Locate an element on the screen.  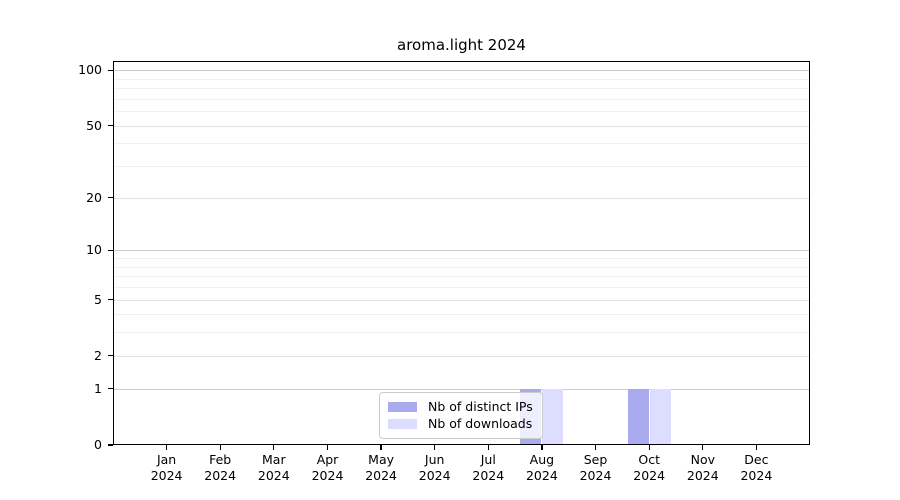
legend-label-distinct-ips: Nb of distinct IPs is located at coordinates (480, 406).